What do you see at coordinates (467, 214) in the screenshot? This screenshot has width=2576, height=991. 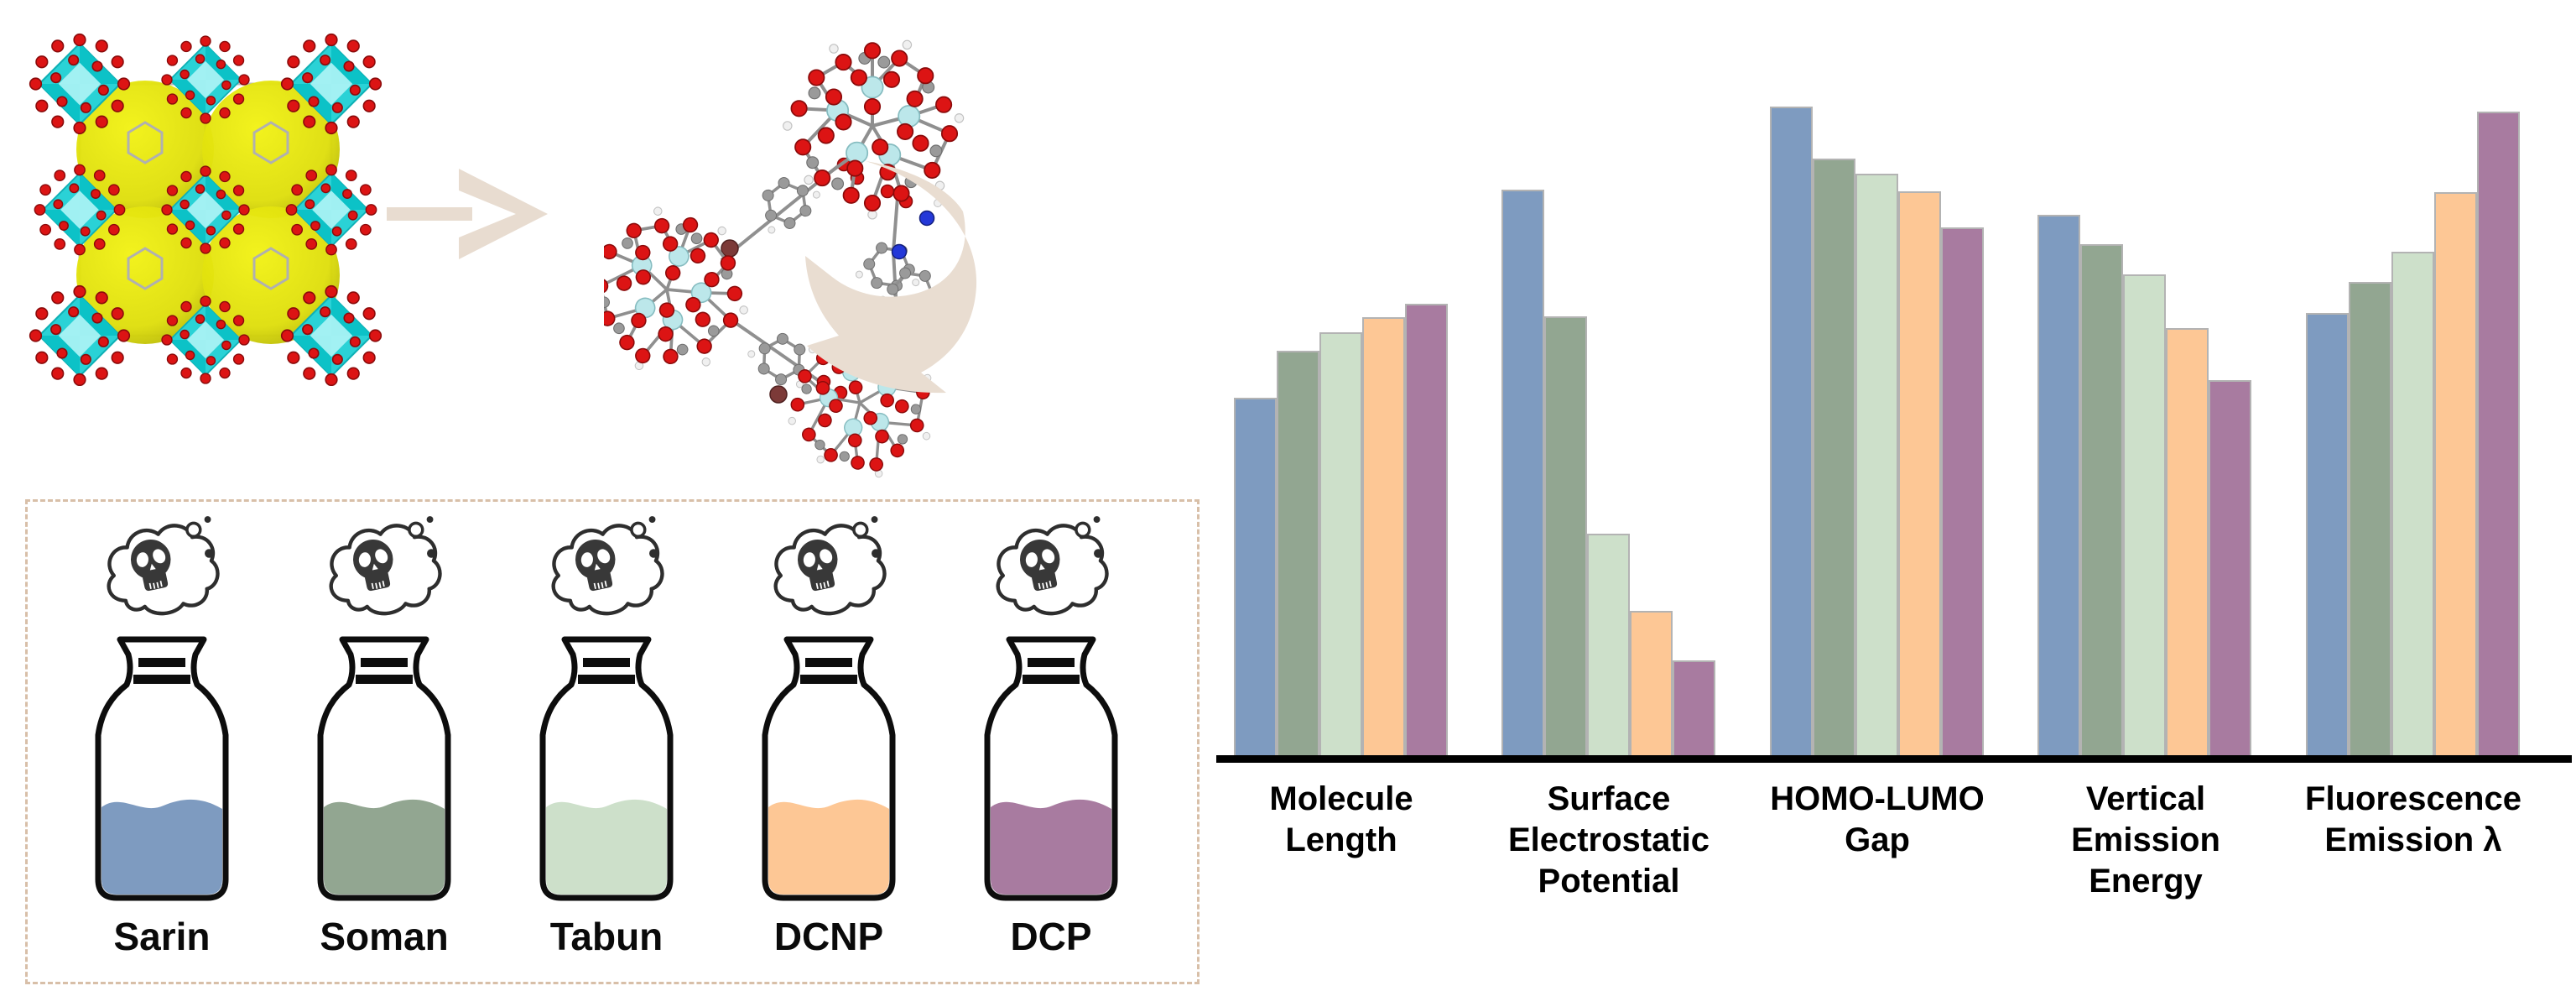 I see `transform-arrow-icon` at bounding box center [467, 214].